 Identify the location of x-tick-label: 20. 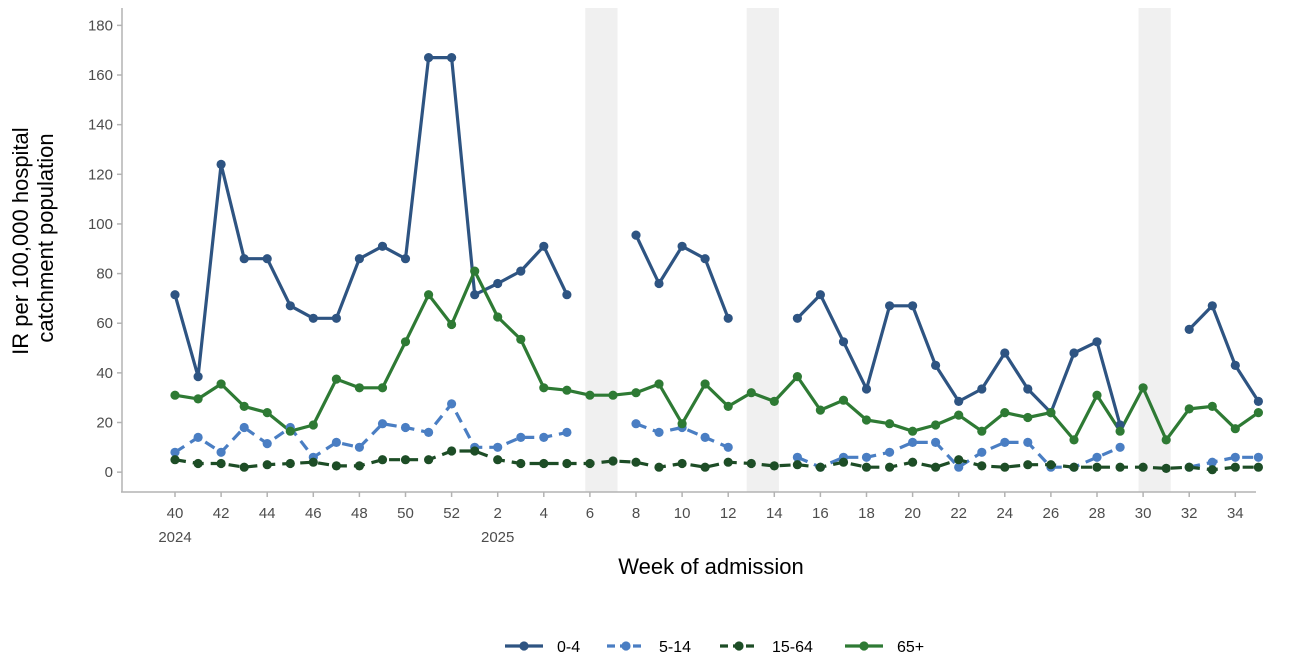
(912, 513).